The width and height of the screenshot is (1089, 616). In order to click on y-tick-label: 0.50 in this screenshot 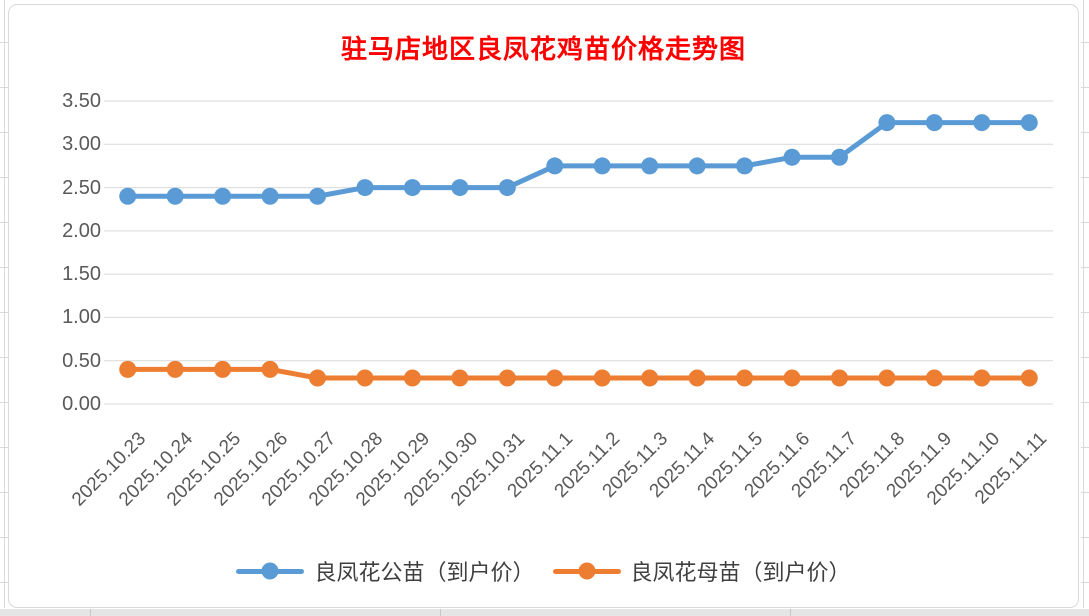, I will do `click(81, 360)`.